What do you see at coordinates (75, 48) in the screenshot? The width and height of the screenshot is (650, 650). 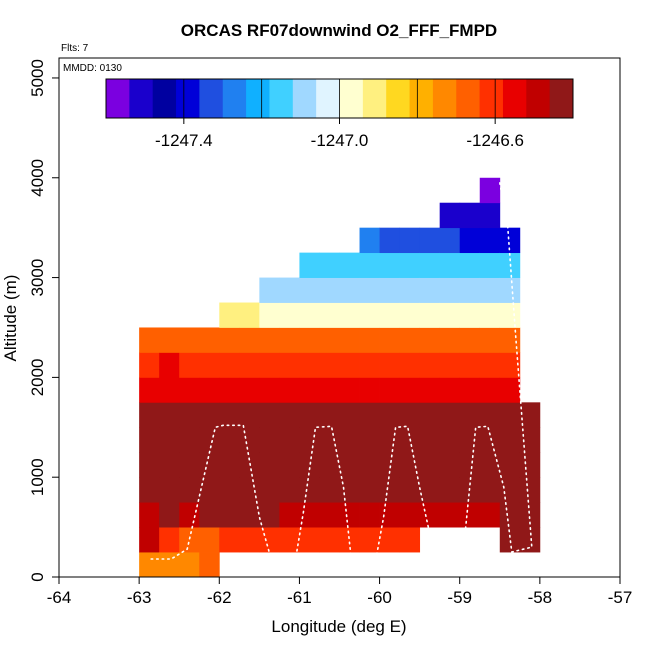 I see `flights-annotation: Flts: 7` at bounding box center [75, 48].